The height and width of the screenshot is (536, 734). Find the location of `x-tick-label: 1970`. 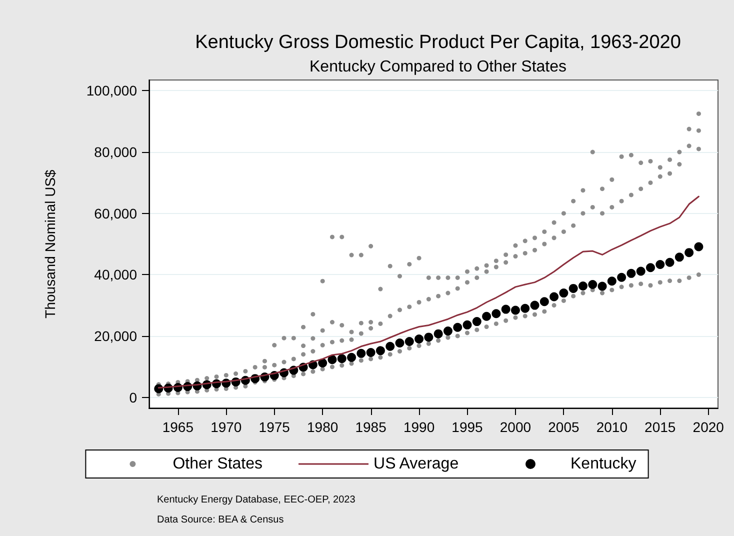

x-tick-label: 1970 is located at coordinates (226, 427).